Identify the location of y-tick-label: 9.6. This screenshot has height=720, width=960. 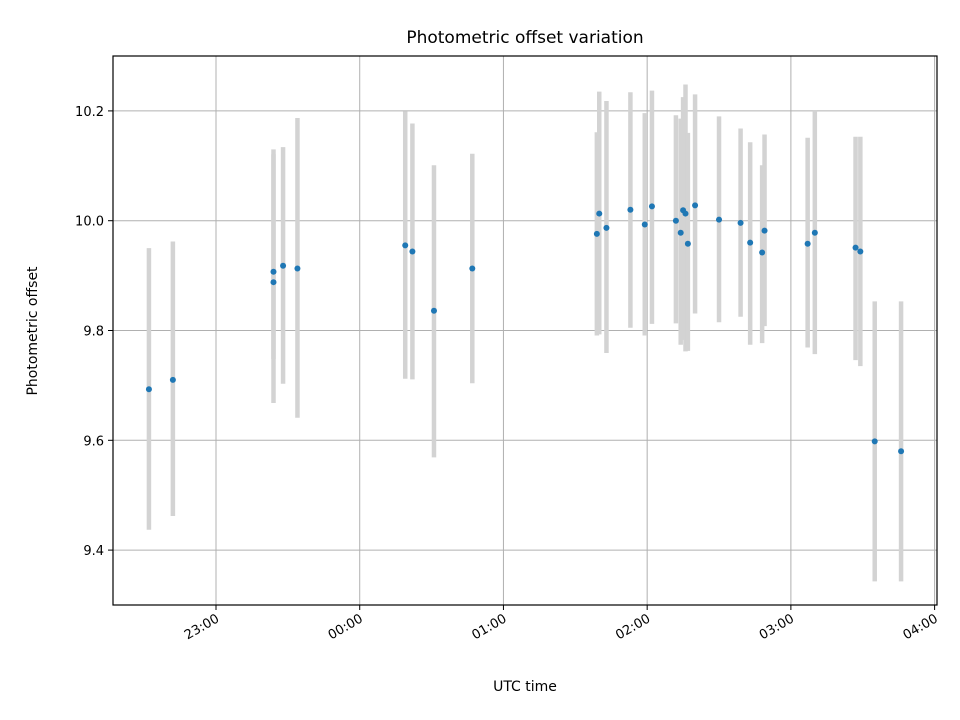
(93, 441).